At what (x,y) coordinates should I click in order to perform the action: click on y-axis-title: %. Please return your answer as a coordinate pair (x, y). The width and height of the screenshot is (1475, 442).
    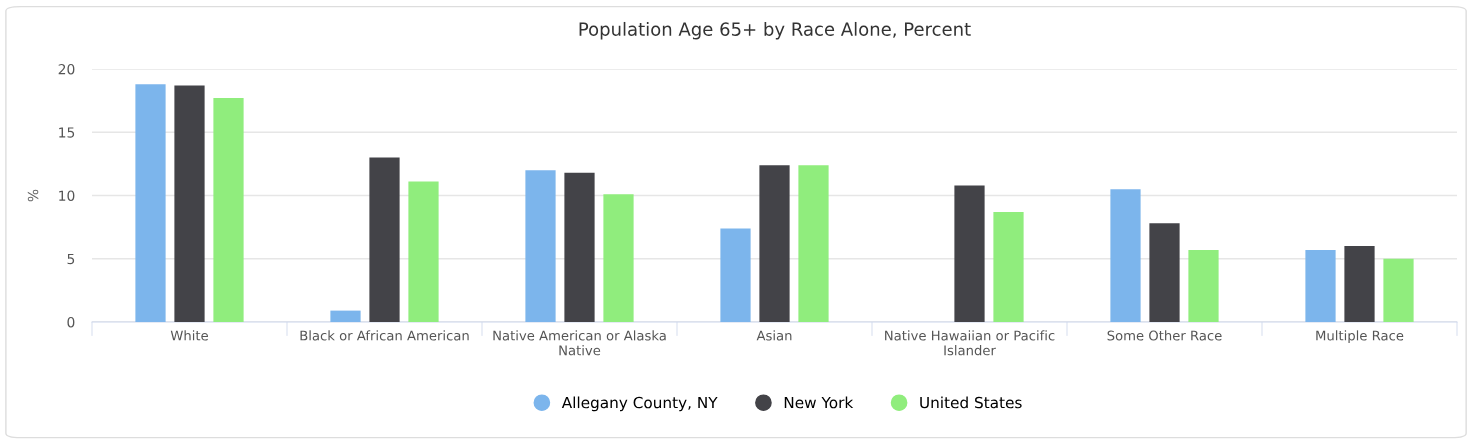
    Looking at the image, I should click on (33, 195).